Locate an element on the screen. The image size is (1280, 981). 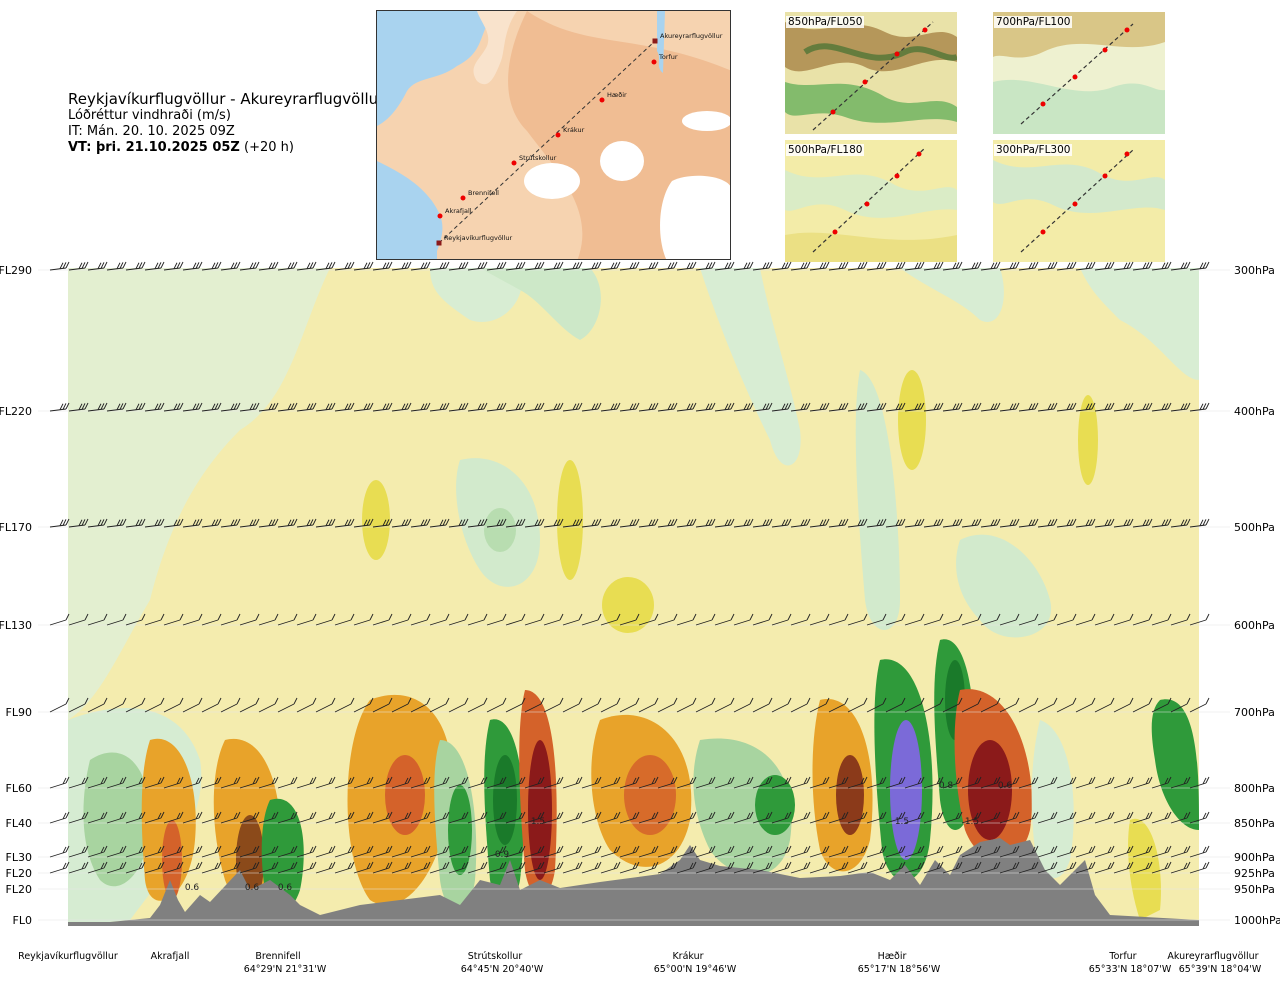
map-waypoint: Krákur is located at coordinates (570, 132).